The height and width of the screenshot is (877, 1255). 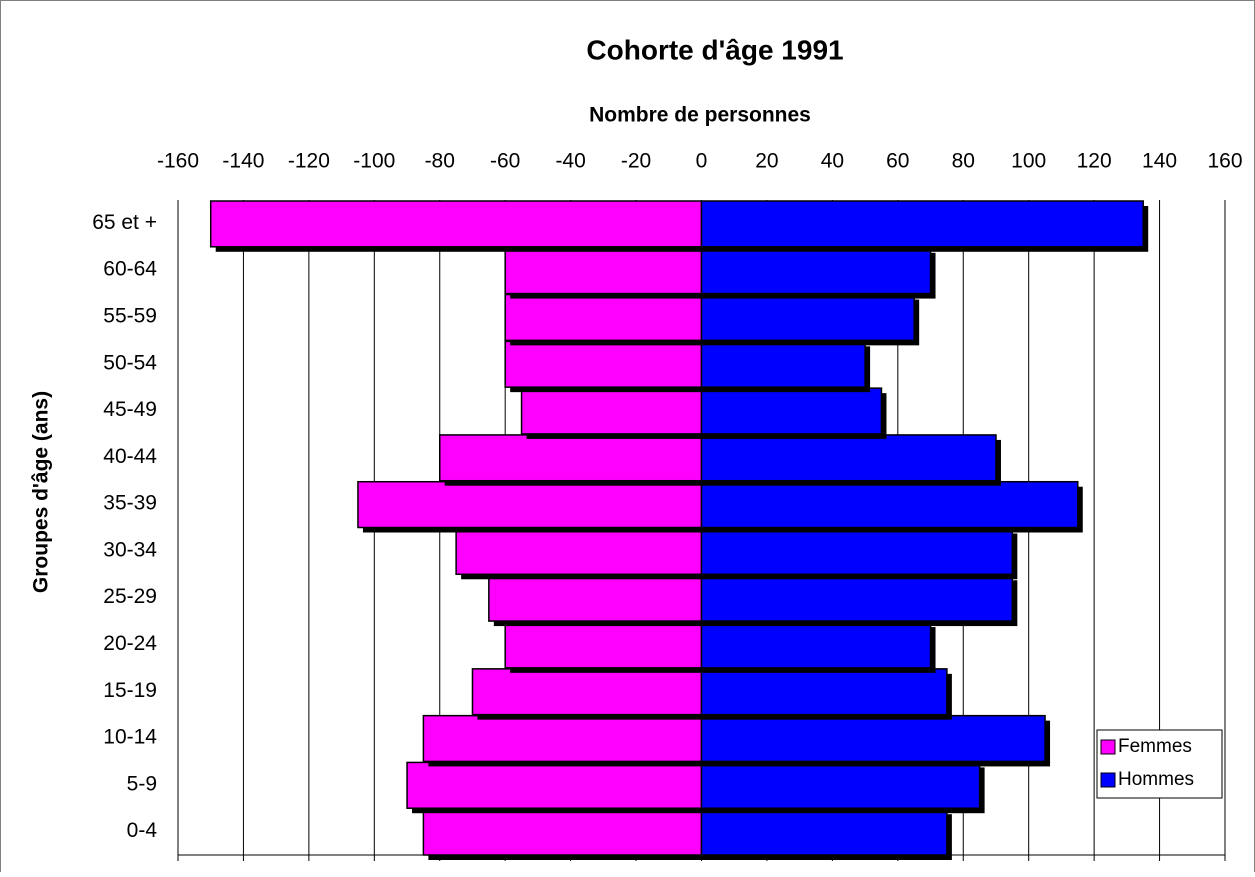 What do you see at coordinates (309, 161) in the screenshot?
I see `x-tick-label: -120` at bounding box center [309, 161].